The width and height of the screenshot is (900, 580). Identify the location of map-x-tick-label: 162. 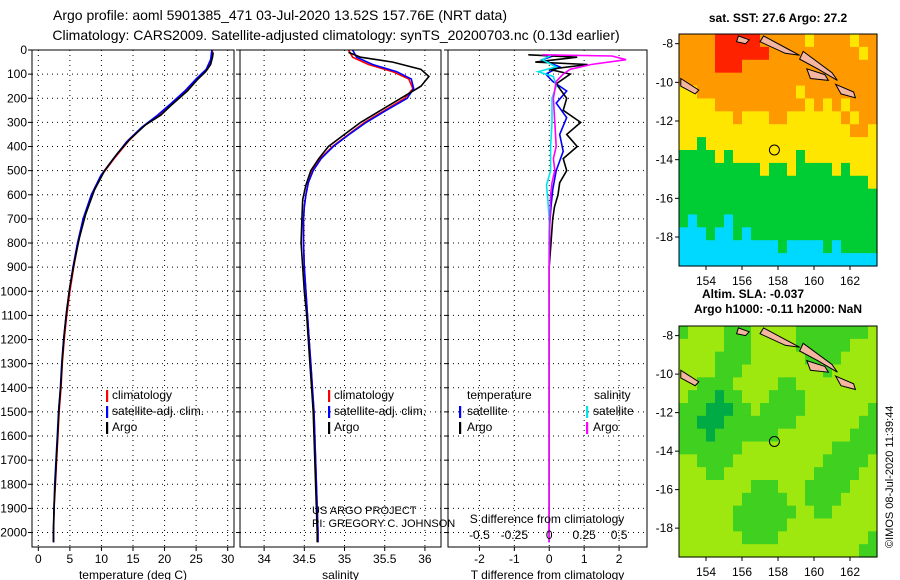
(850, 281).